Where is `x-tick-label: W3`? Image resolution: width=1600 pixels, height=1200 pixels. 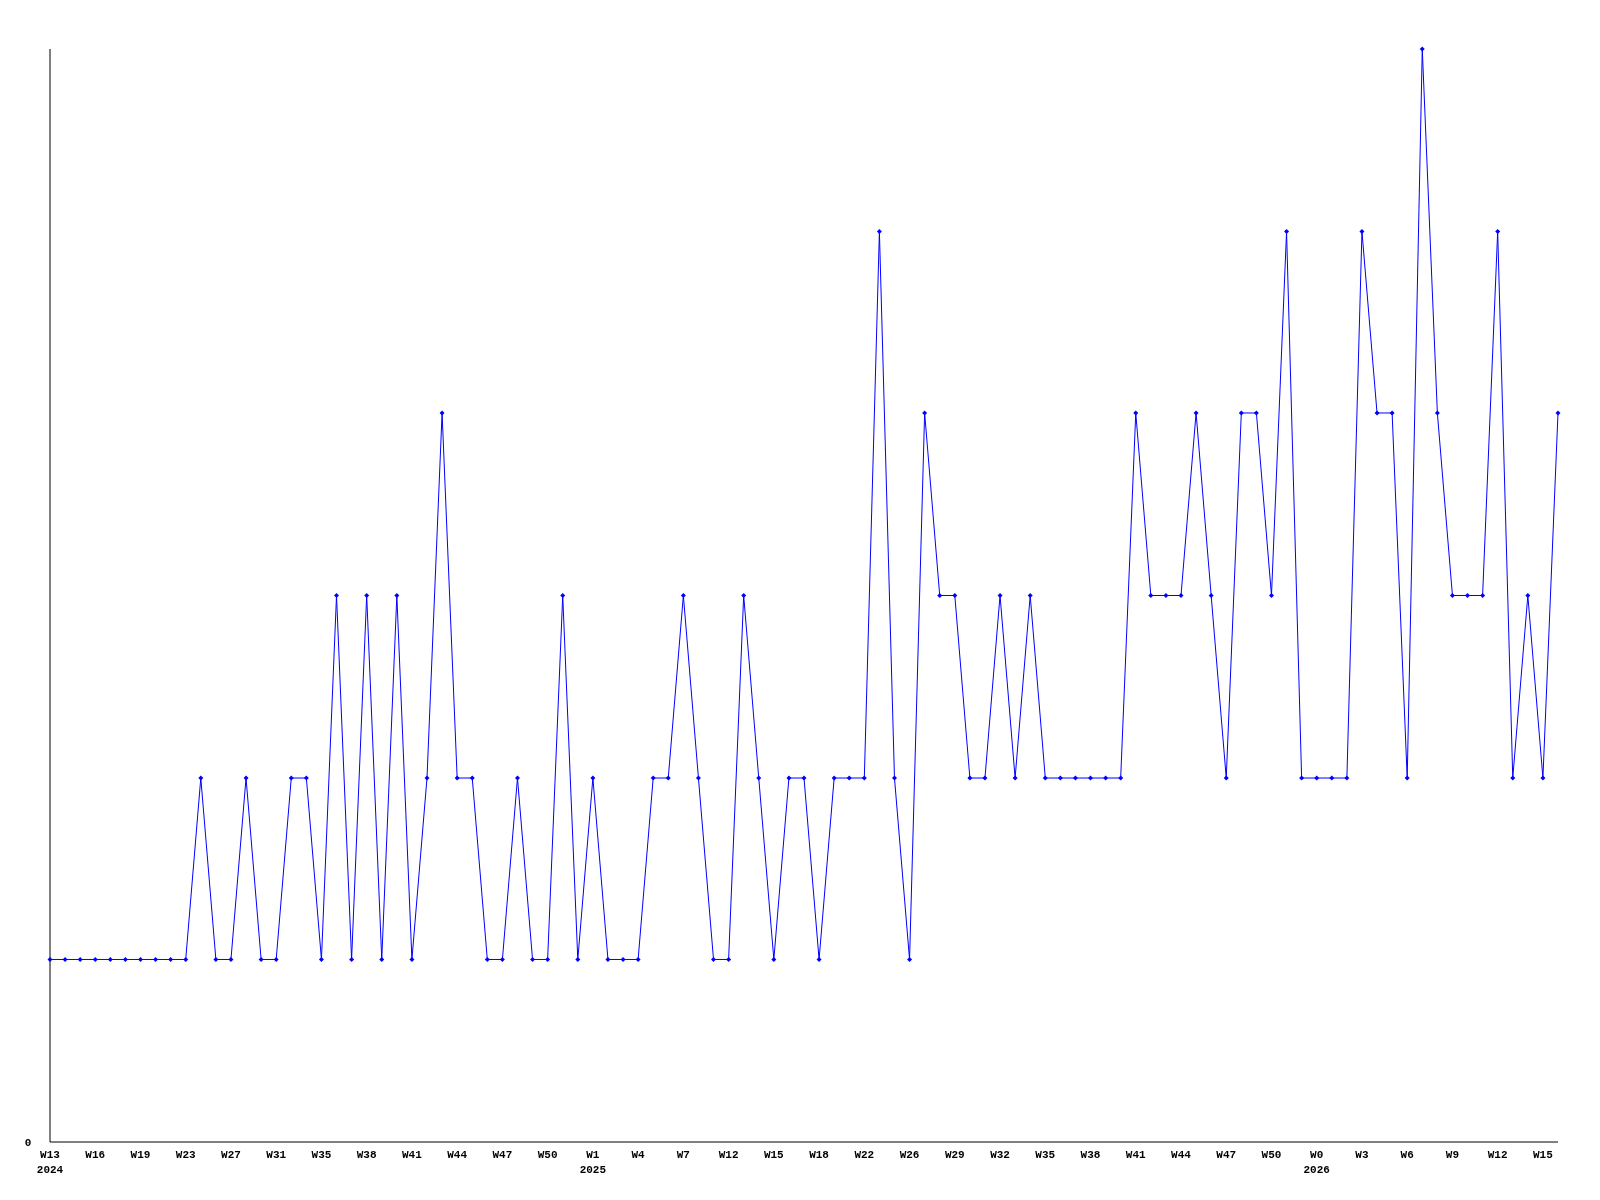
x-tick-label: W3 is located at coordinates (1362, 1155).